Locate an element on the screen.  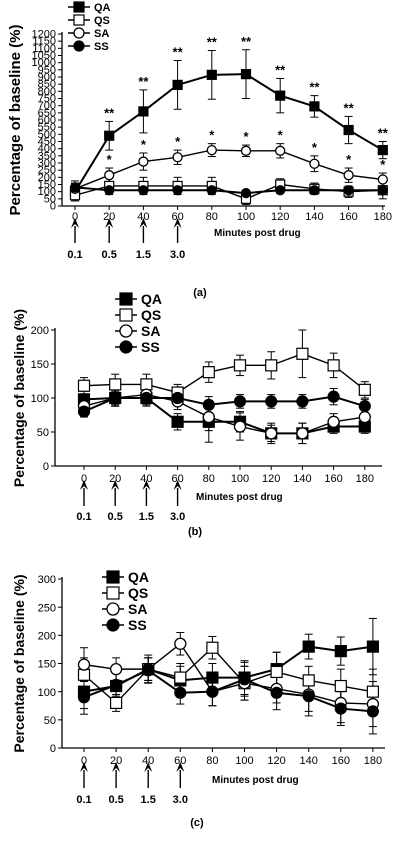
panel-a-series-ss is located at coordinates (229, 189).